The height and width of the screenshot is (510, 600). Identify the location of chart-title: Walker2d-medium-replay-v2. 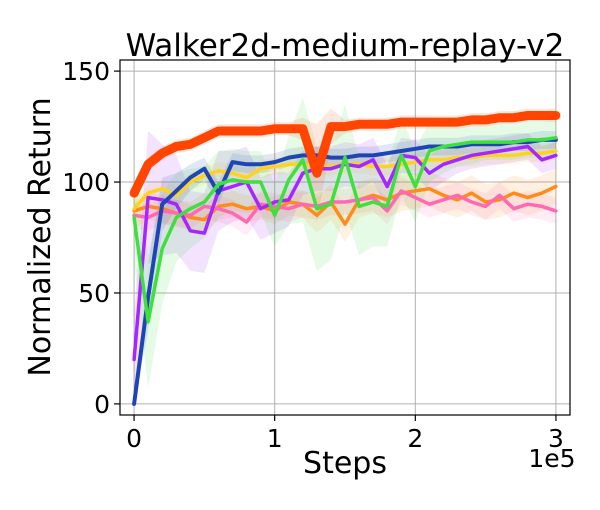
(345, 46).